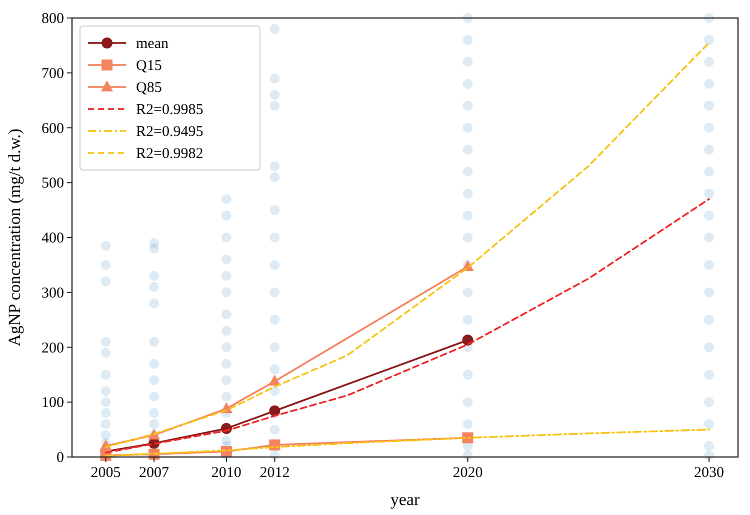  What do you see at coordinates (53, 184) in the screenshot?
I see `y-tick-label: 500` at bounding box center [53, 184].